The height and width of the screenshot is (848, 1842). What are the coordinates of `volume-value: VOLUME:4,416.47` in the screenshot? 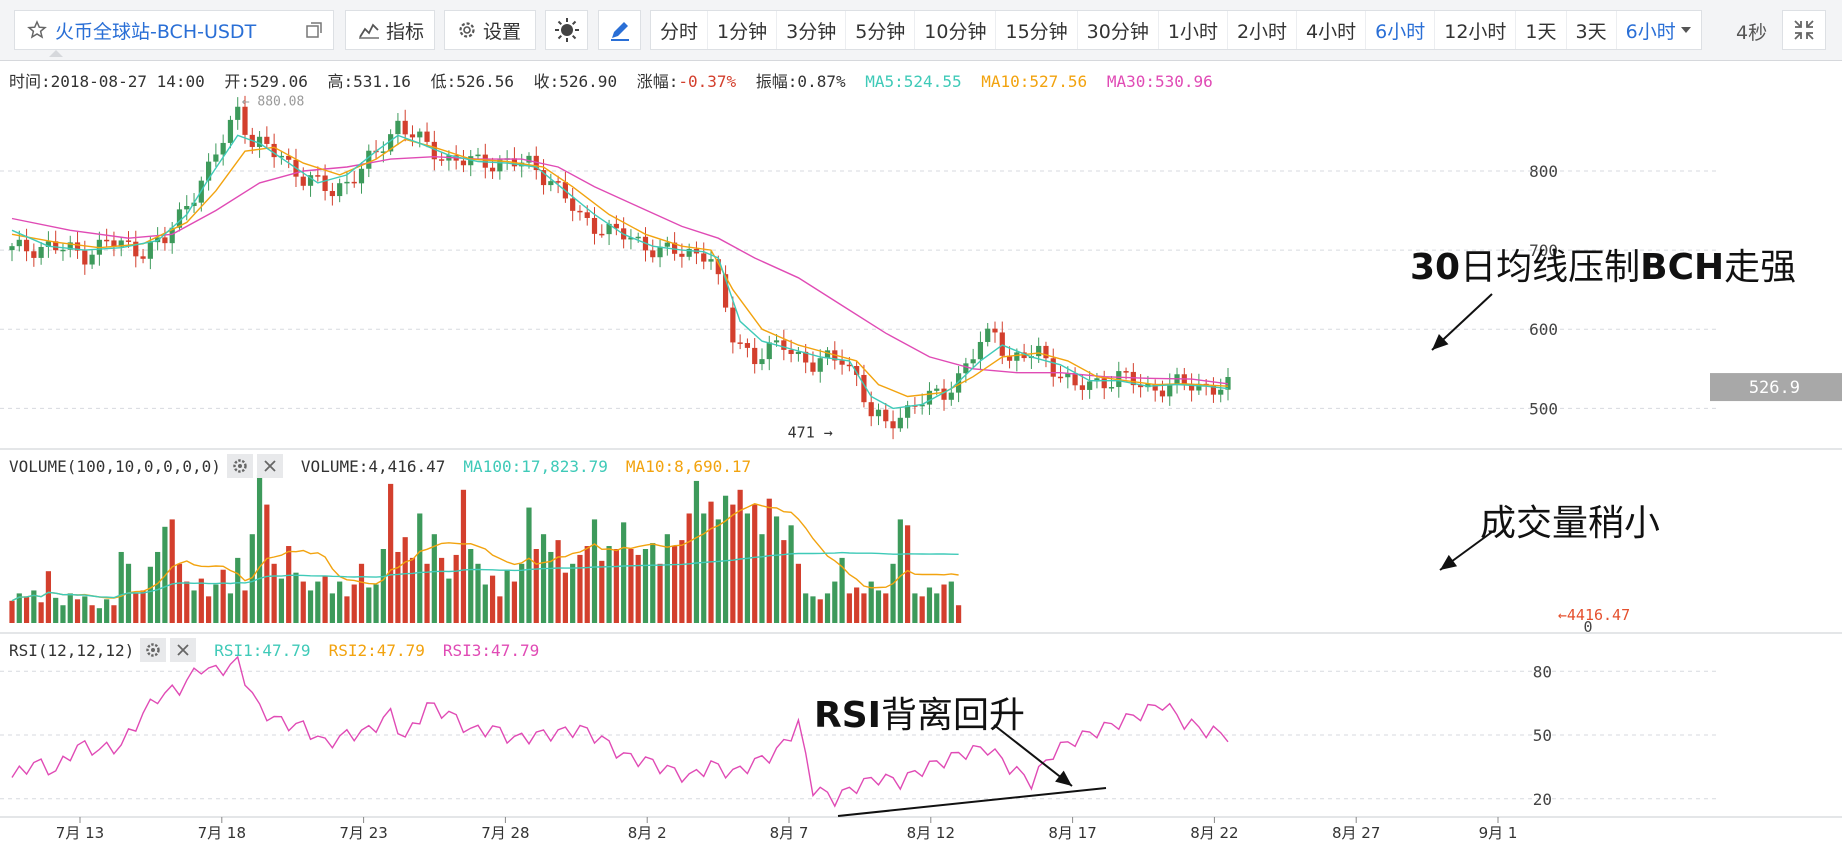 It's located at (373, 466).